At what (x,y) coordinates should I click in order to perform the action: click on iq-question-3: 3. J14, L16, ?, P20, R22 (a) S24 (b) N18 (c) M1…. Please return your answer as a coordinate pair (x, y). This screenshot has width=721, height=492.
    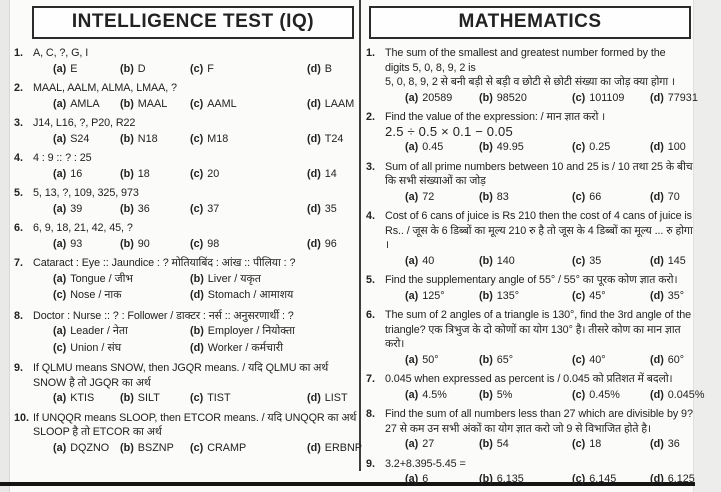
    Looking at the image, I should click on (186, 131).